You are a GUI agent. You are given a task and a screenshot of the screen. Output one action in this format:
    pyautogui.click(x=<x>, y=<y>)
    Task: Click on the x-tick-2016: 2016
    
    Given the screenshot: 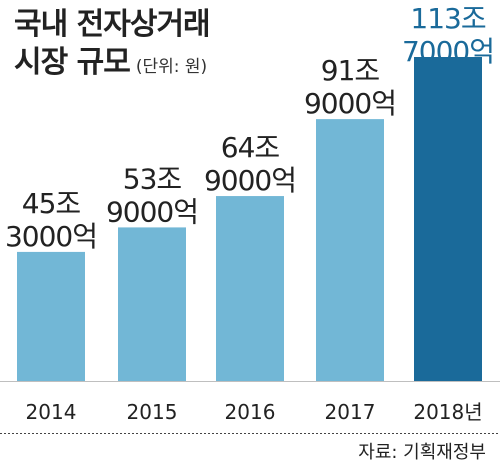 What is the action you would take?
    pyautogui.click(x=250, y=412)
    